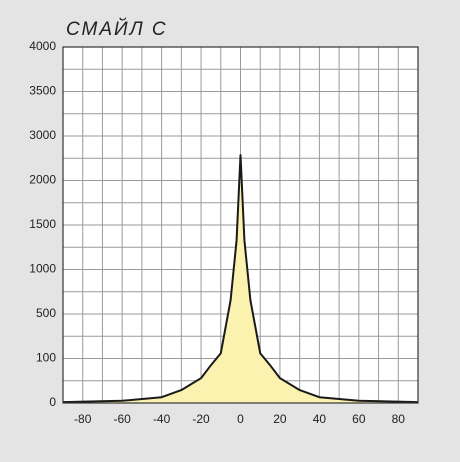 The image size is (460, 462). What do you see at coordinates (42, 135) in the screenshot?
I see `y-tick-label: 3000` at bounding box center [42, 135].